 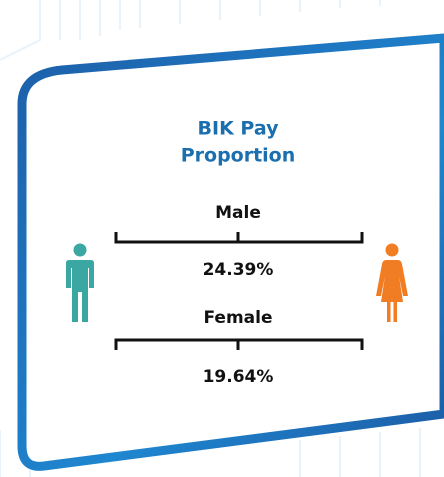 I want to click on title-line: Proportion, so click(x=238, y=156).